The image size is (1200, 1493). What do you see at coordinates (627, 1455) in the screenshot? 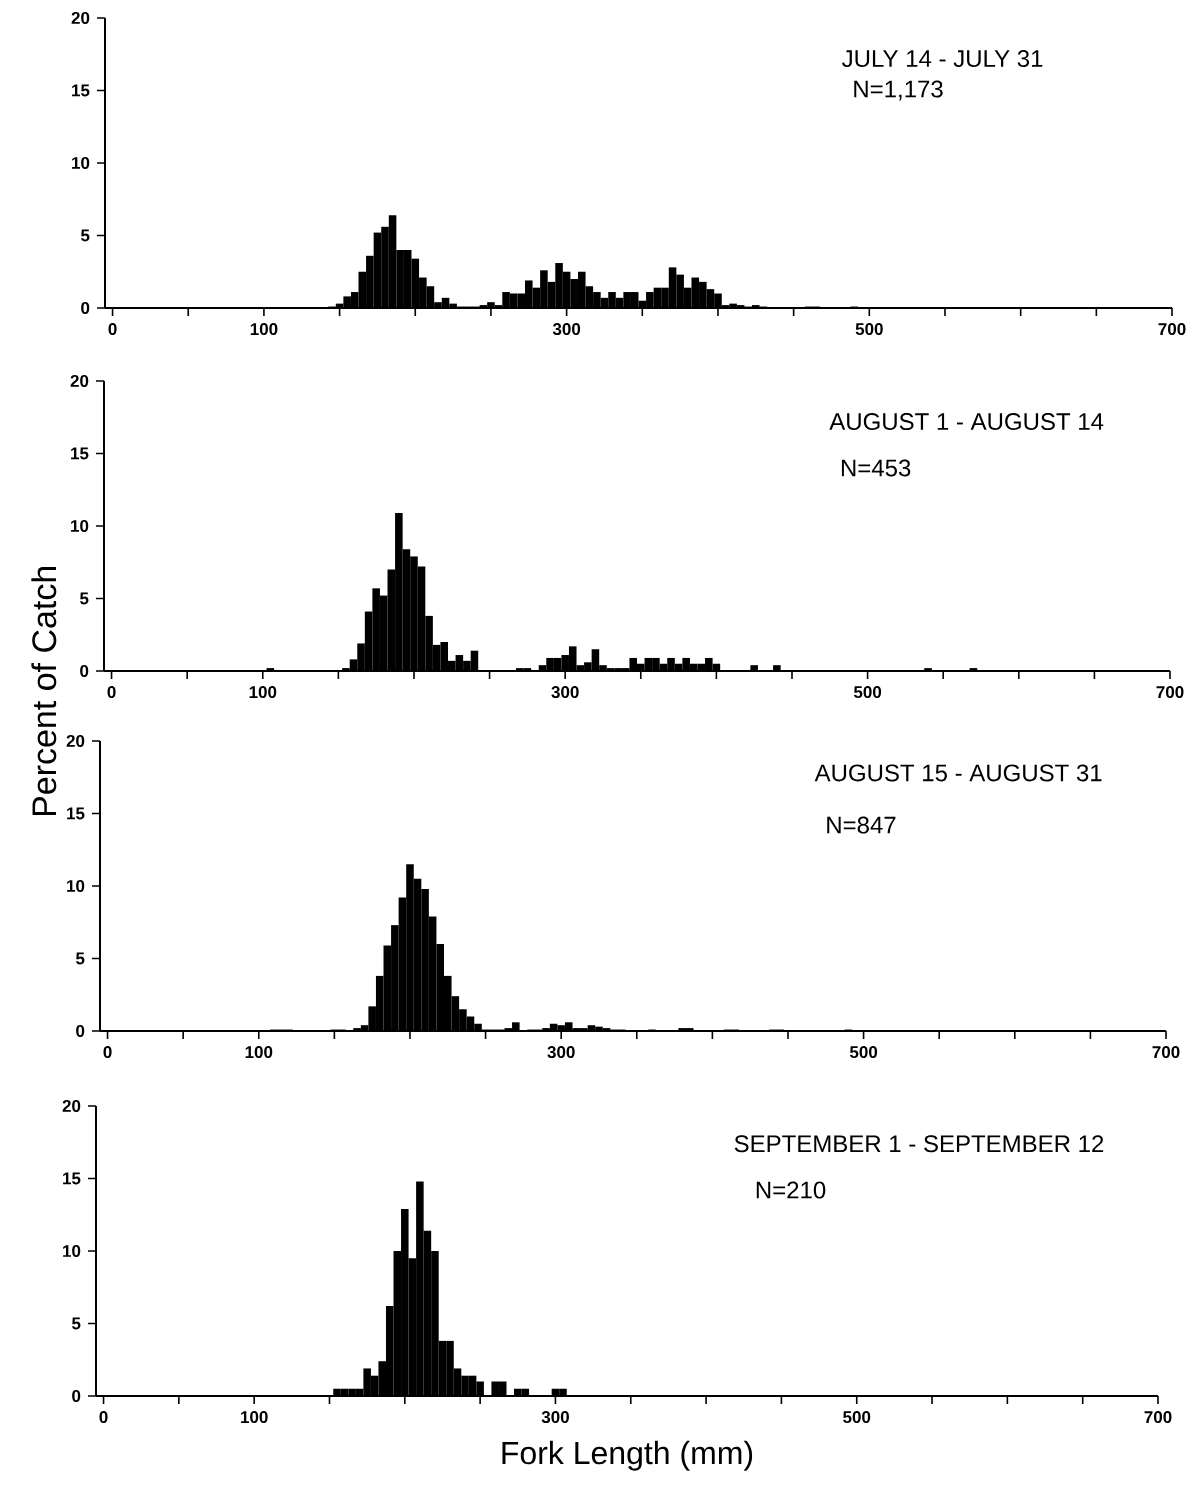
I see `x-axis-title: Fork Length (mm)` at bounding box center [627, 1455].